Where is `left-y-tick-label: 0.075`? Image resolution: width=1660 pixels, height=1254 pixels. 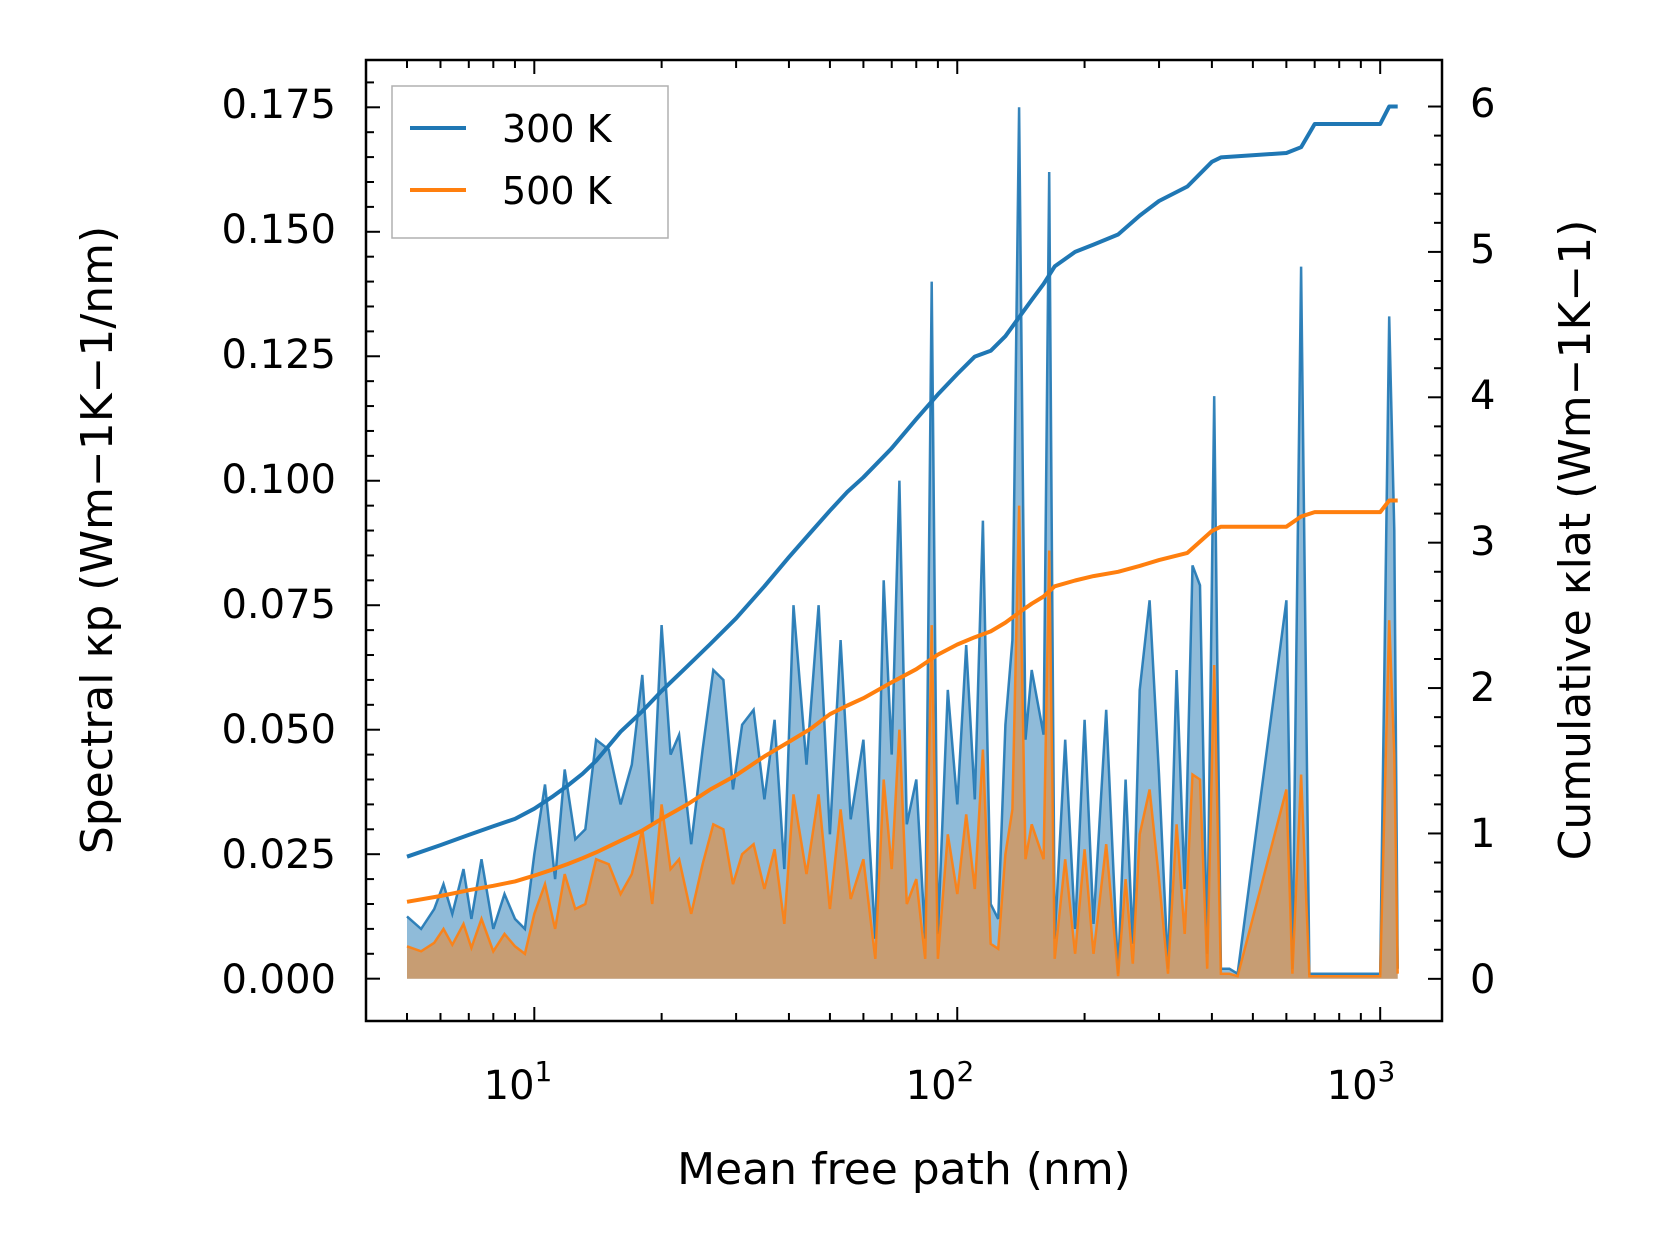 left-y-tick-label: 0.075 is located at coordinates (278, 605).